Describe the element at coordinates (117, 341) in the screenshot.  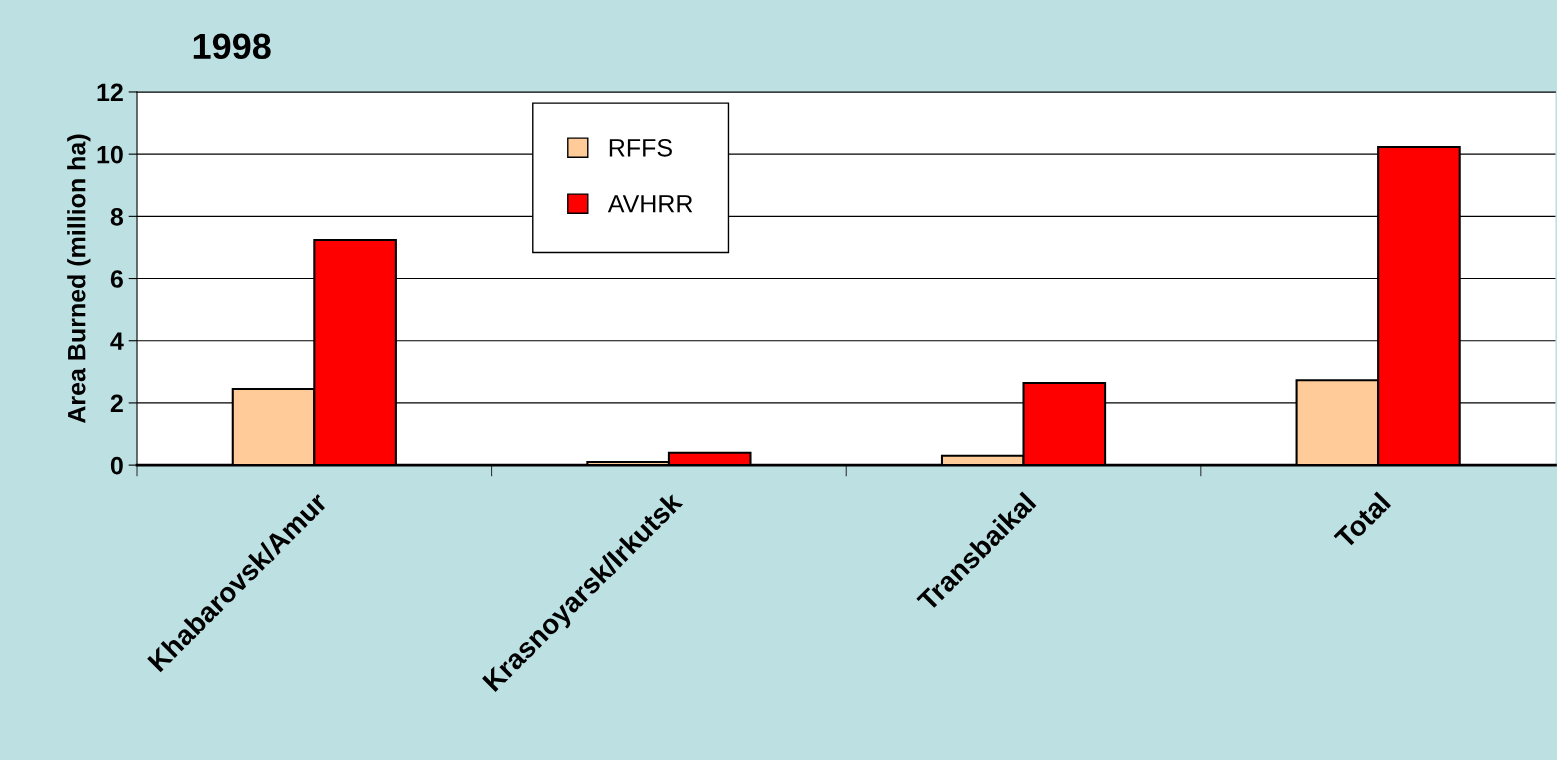
I see `y-tick-label: 4` at that location.